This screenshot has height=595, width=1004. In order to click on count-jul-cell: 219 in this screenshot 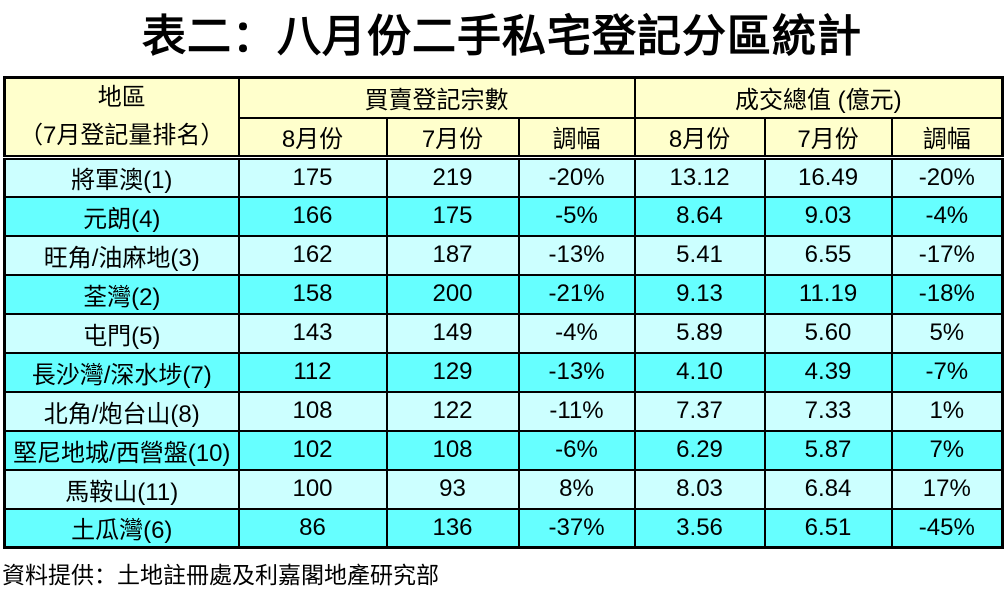, I will do `click(452, 177)`.